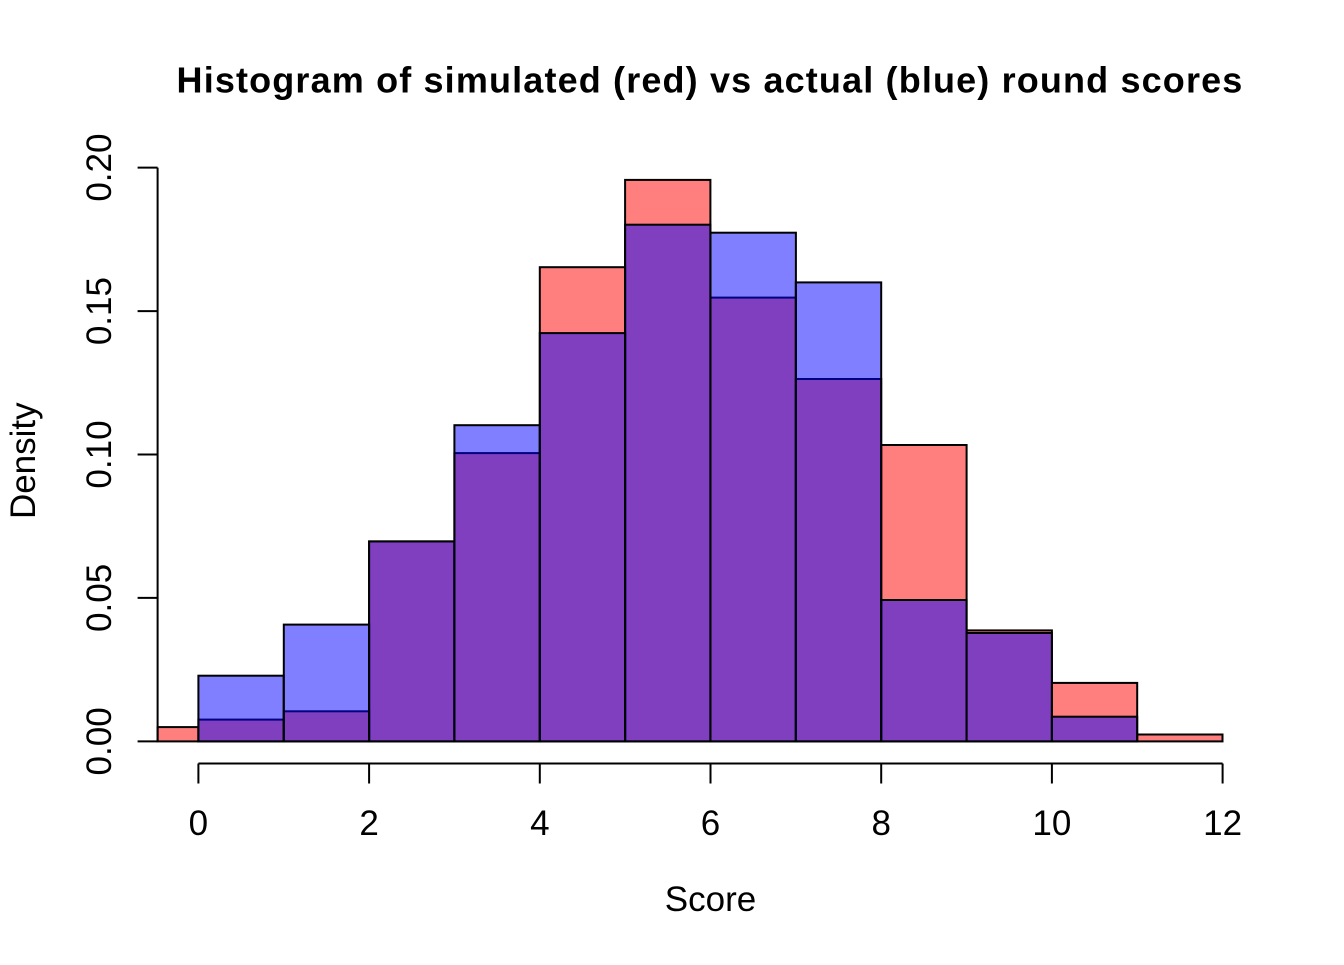  What do you see at coordinates (539, 823) in the screenshot?
I see `svg-text: 4` at bounding box center [539, 823].